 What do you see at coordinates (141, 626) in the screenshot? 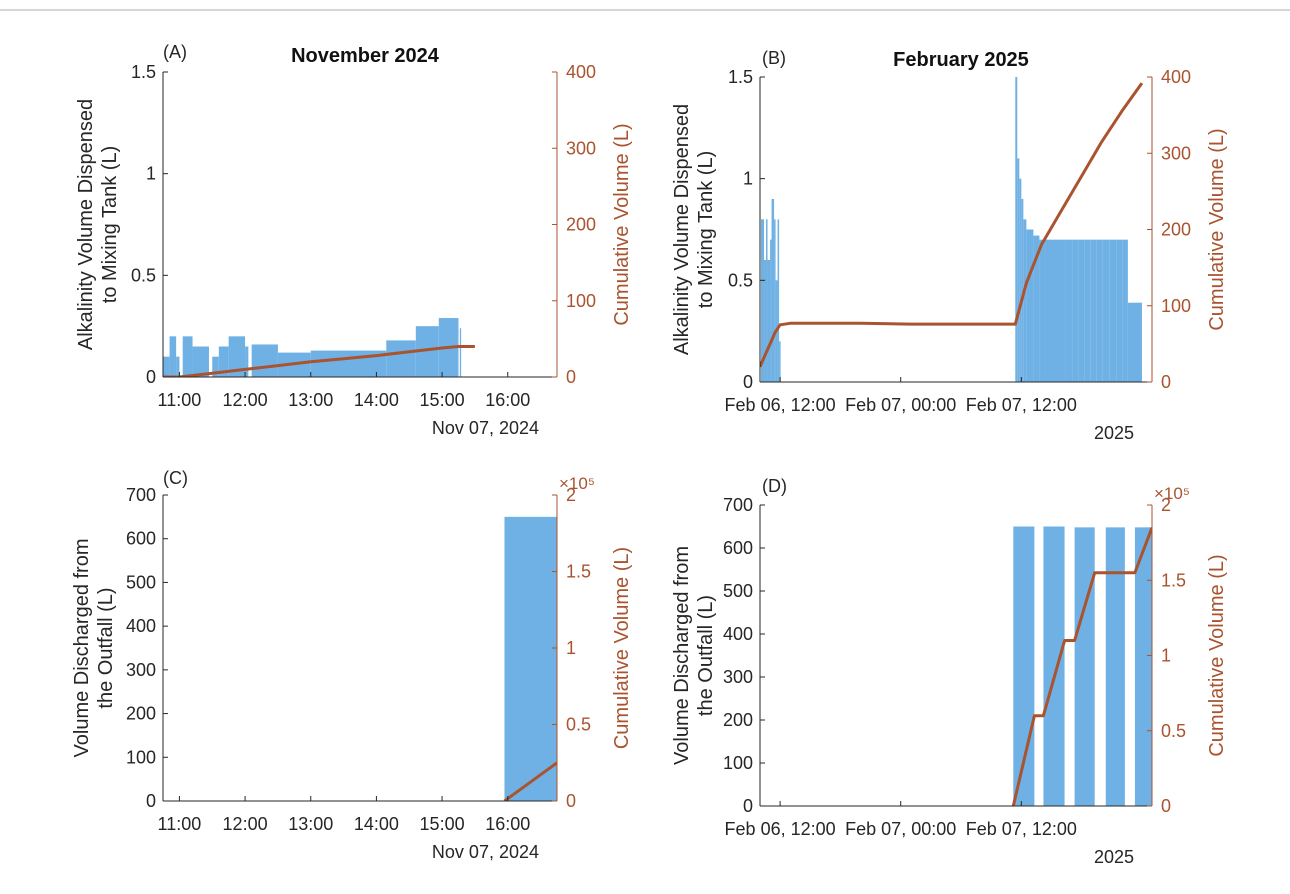
I see `left-tick-label: 400` at bounding box center [141, 626].